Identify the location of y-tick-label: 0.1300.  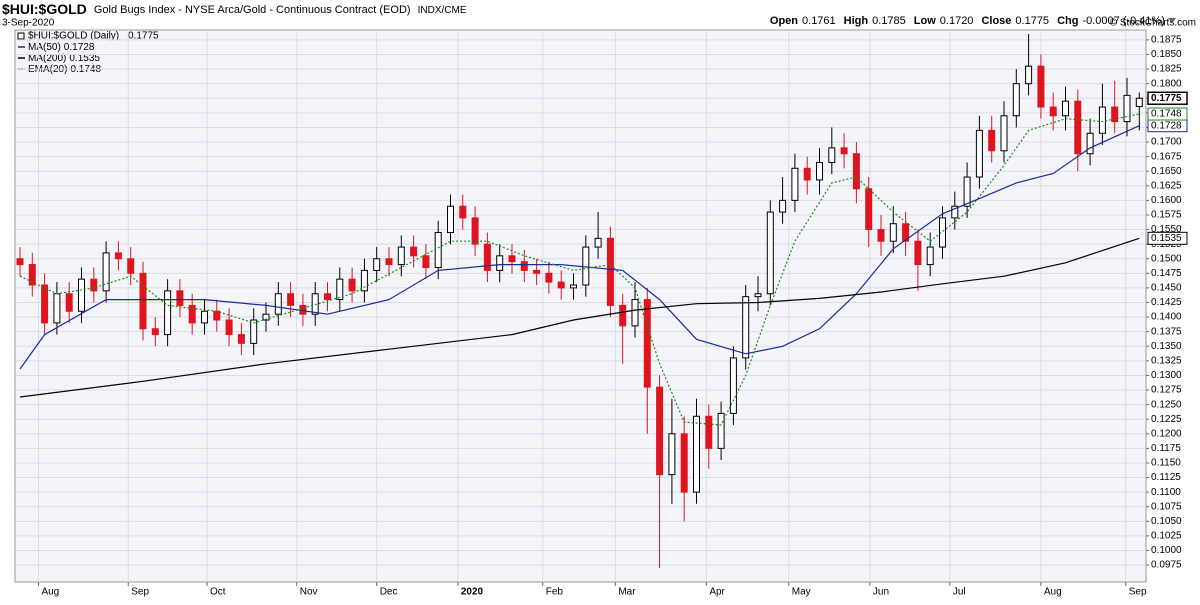
(1166, 375).